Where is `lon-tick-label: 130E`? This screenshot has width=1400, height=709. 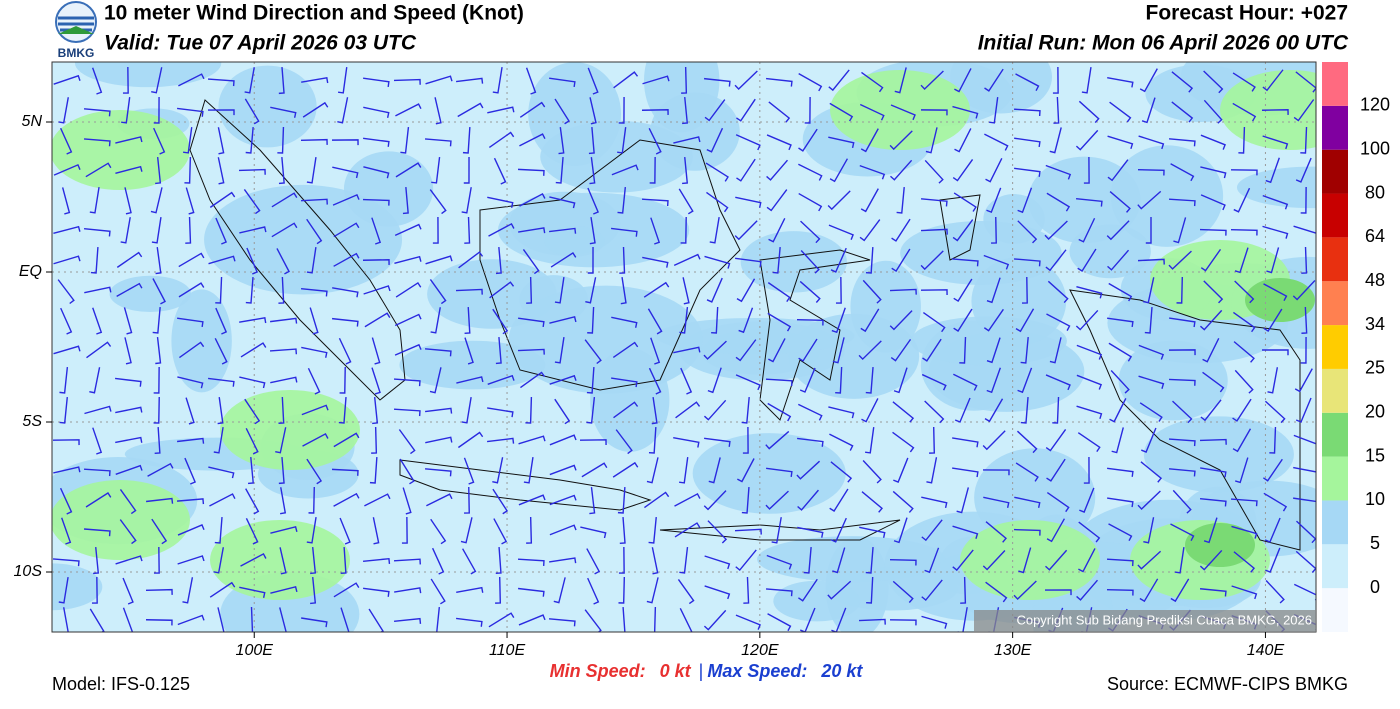 lon-tick-label: 130E is located at coordinates (1013, 650).